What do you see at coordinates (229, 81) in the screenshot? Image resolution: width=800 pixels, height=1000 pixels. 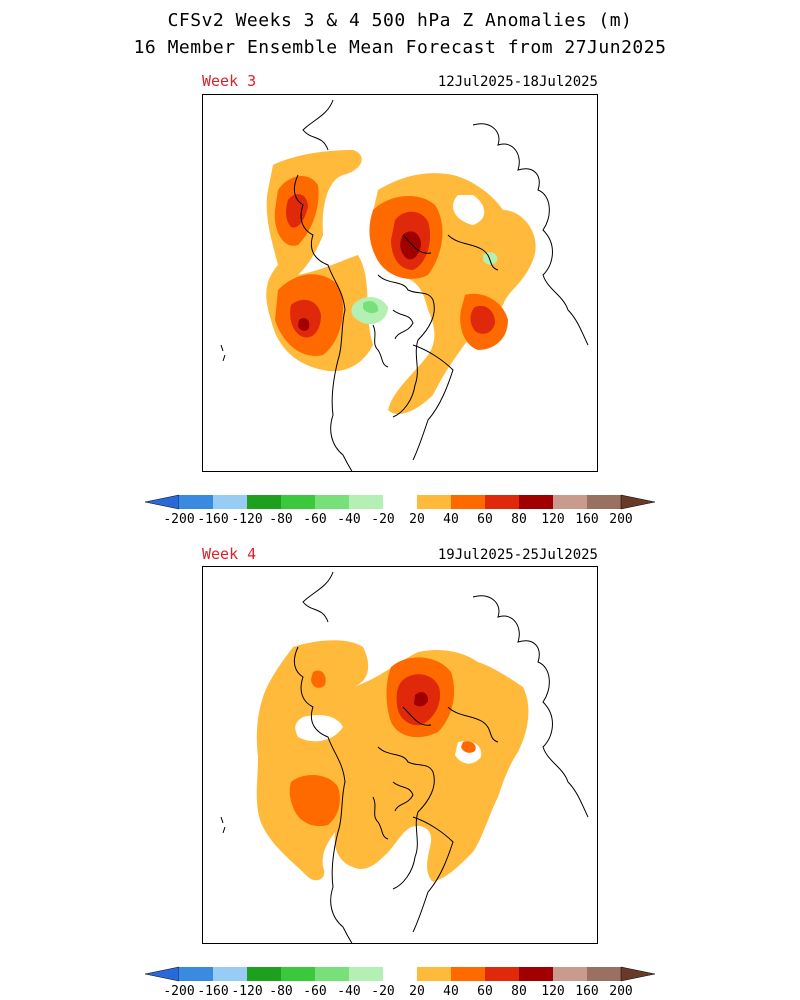 I see `panel-week3-label: Week 3` at bounding box center [229, 81].